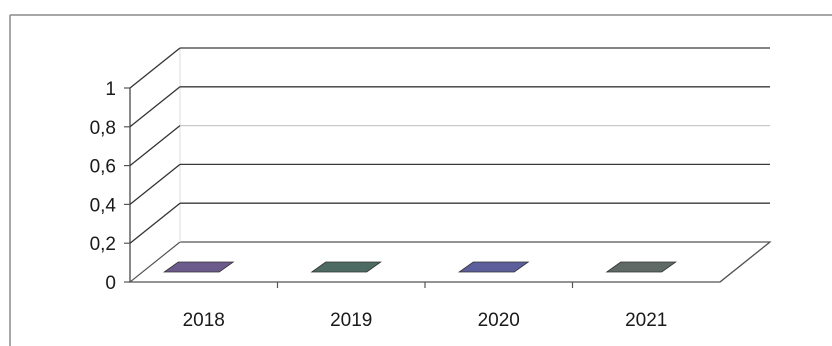  What do you see at coordinates (499, 320) in the screenshot?
I see `x-tick-label: 2020` at bounding box center [499, 320].